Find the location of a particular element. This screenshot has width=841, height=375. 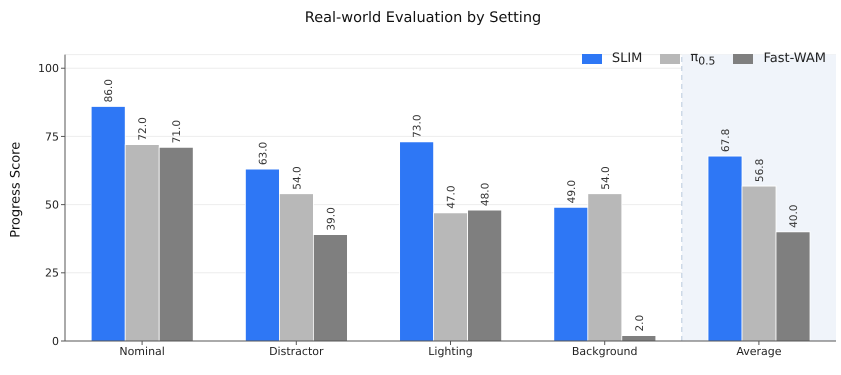

legend-label: π$_{0.5}$ is located at coordinates (703, 59).